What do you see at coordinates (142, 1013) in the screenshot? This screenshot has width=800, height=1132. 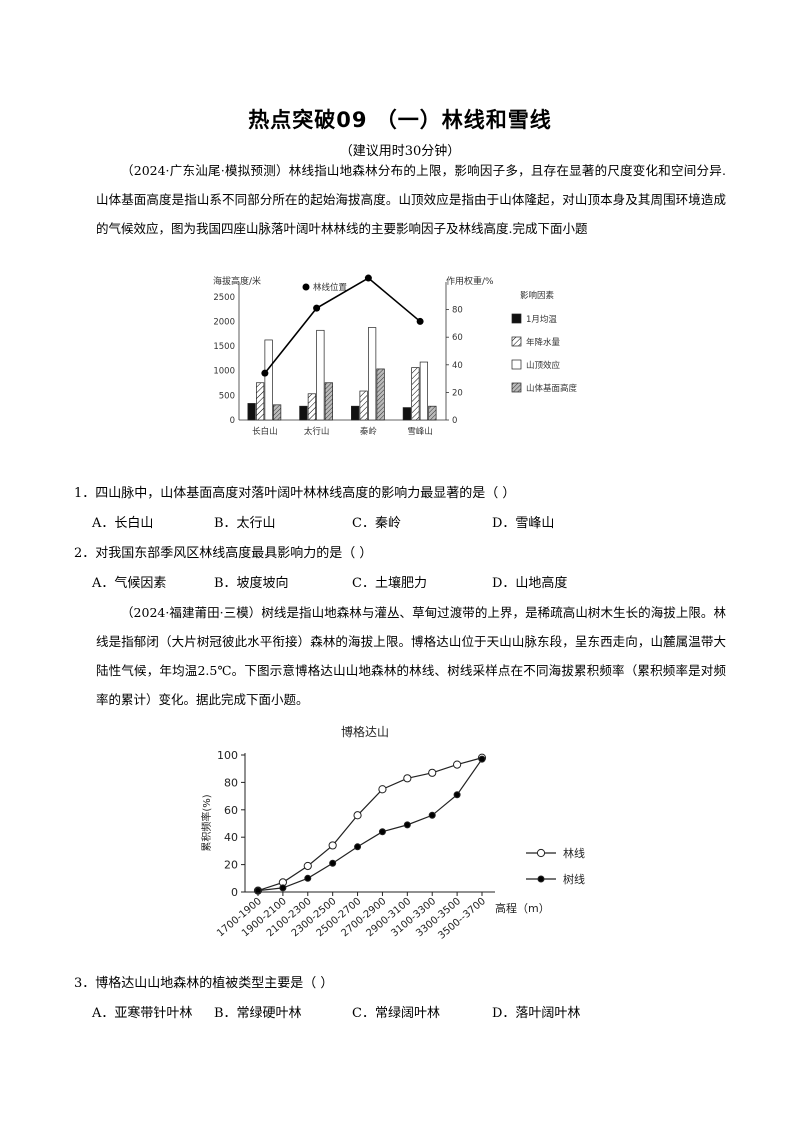 I see `q3-option-a: A．亚寒带针叶林` at bounding box center [142, 1013].